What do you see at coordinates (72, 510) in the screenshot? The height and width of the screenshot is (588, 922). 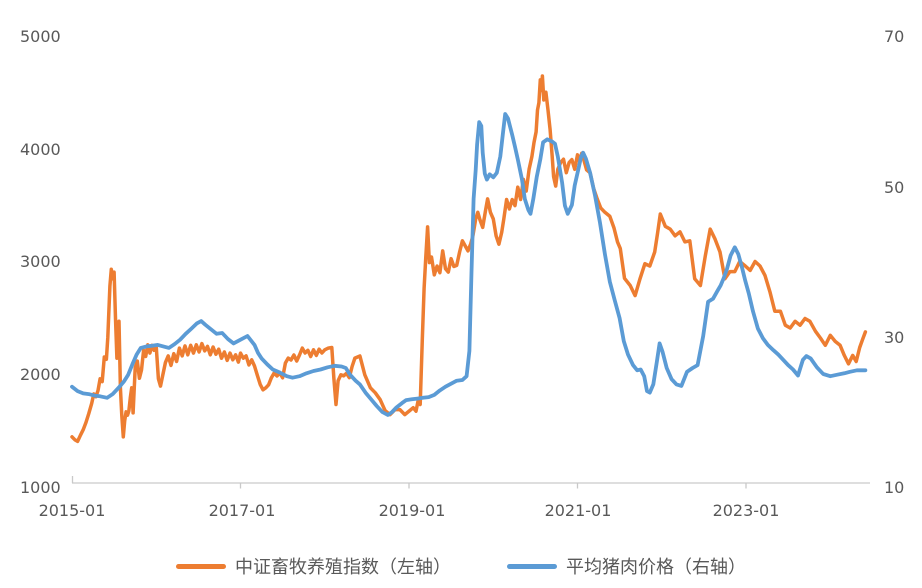 I see `x-axis-tick-2015-01: 2015-01` at bounding box center [72, 510].